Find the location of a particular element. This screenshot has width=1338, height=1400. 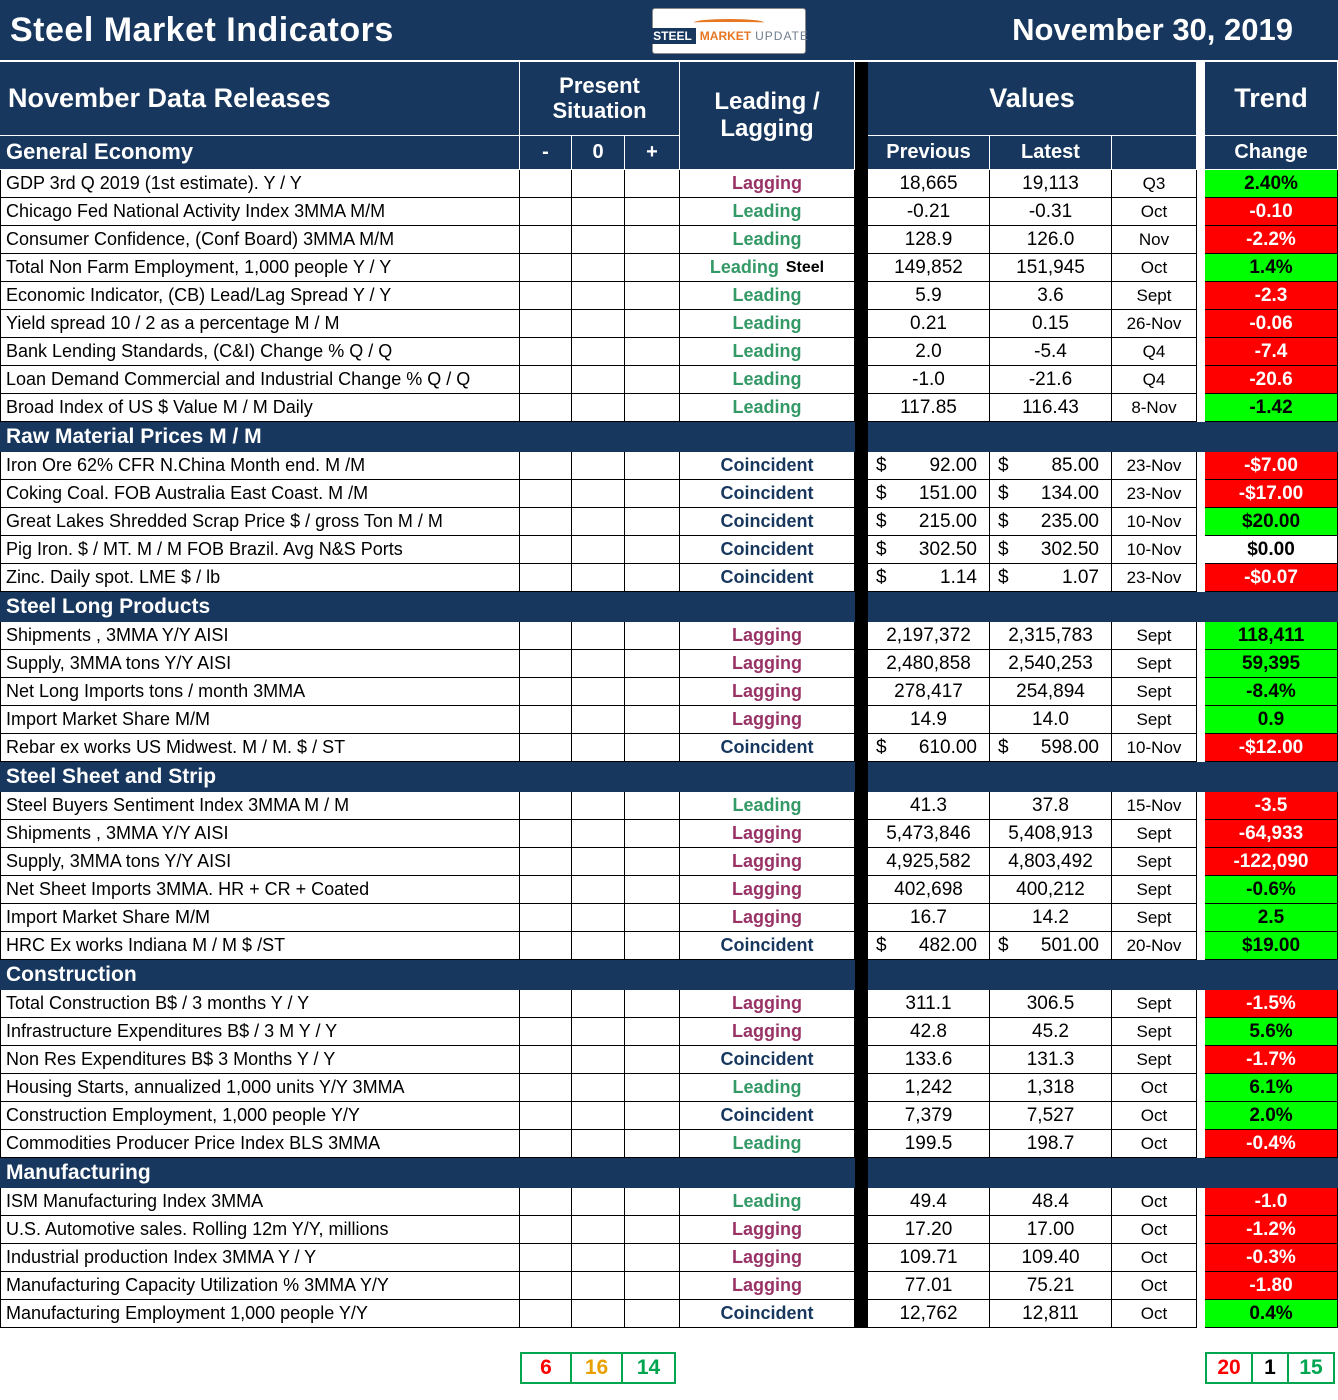

change-value: -122,090 is located at coordinates (1271, 862).